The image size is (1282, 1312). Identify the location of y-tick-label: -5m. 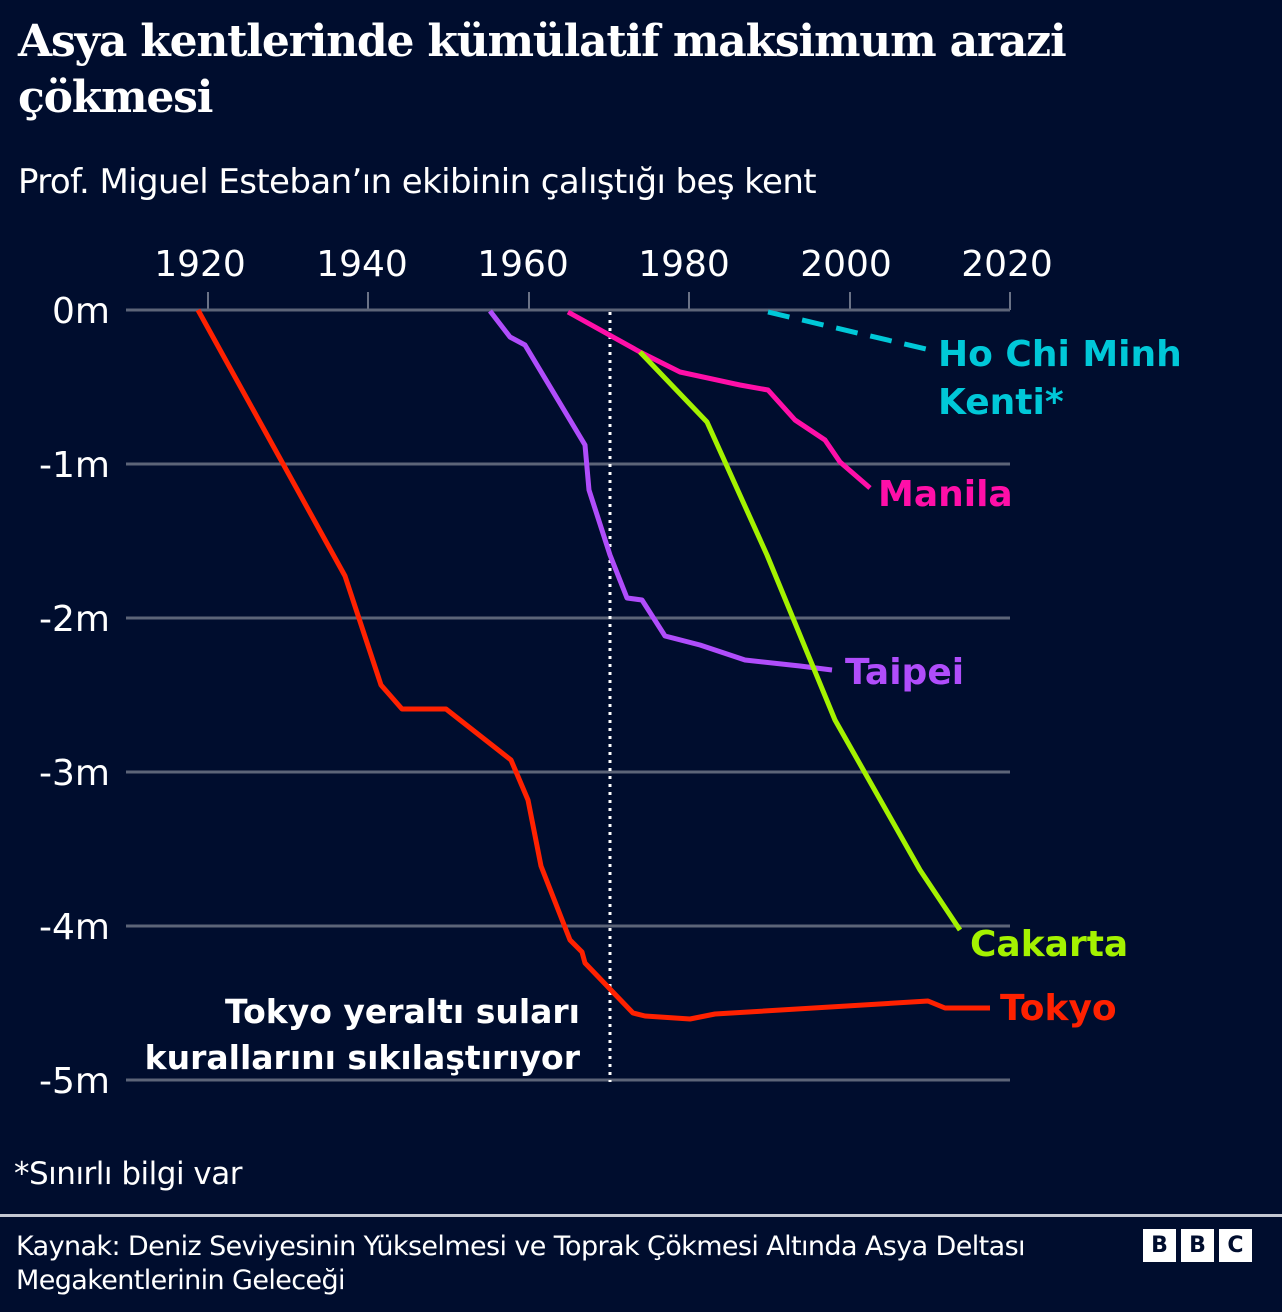
(74, 1081).